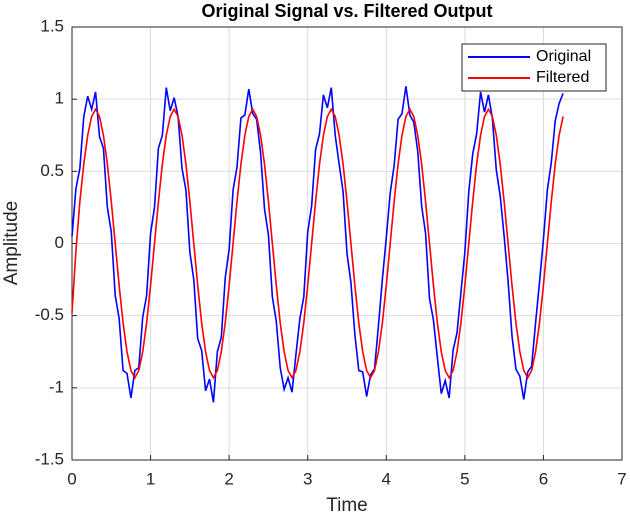  Describe the element at coordinates (386, 478) in the screenshot. I see `x-tick-label: 4` at that location.